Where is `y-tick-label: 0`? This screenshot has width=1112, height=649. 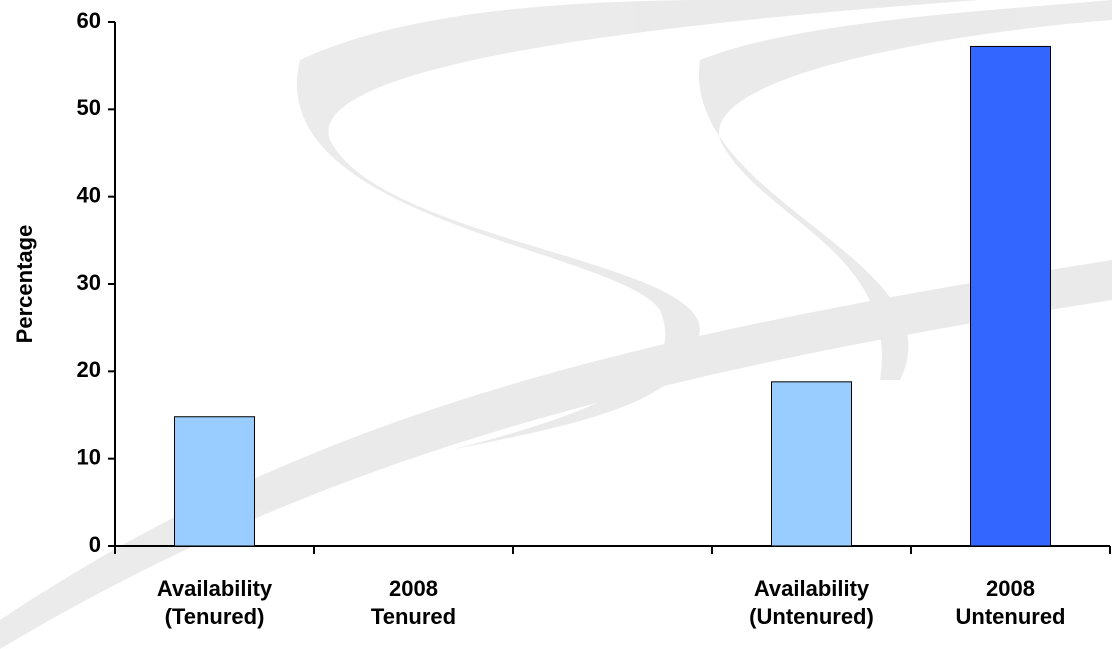 y-tick-label: 0 is located at coordinates (95, 544).